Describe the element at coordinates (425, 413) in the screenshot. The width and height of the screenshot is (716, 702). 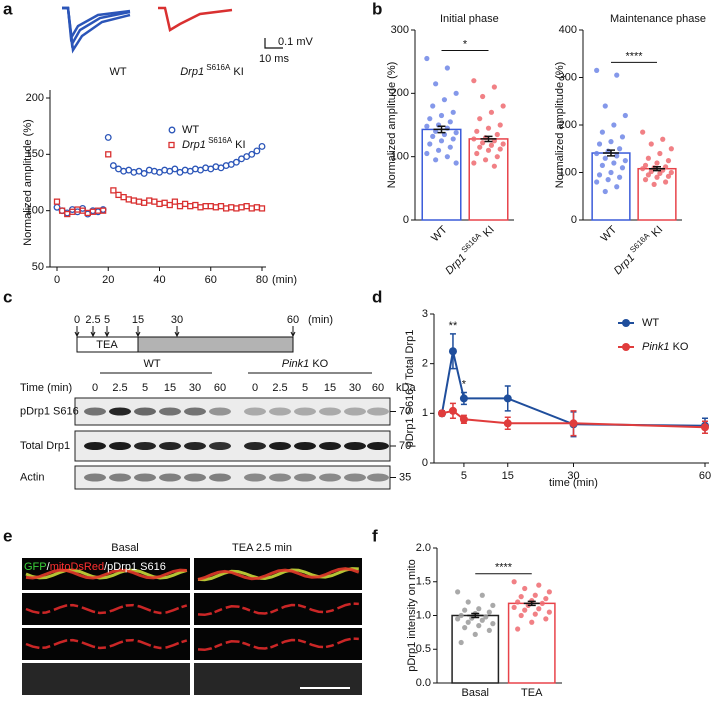
I see `y-tick-label: 1` at that location.